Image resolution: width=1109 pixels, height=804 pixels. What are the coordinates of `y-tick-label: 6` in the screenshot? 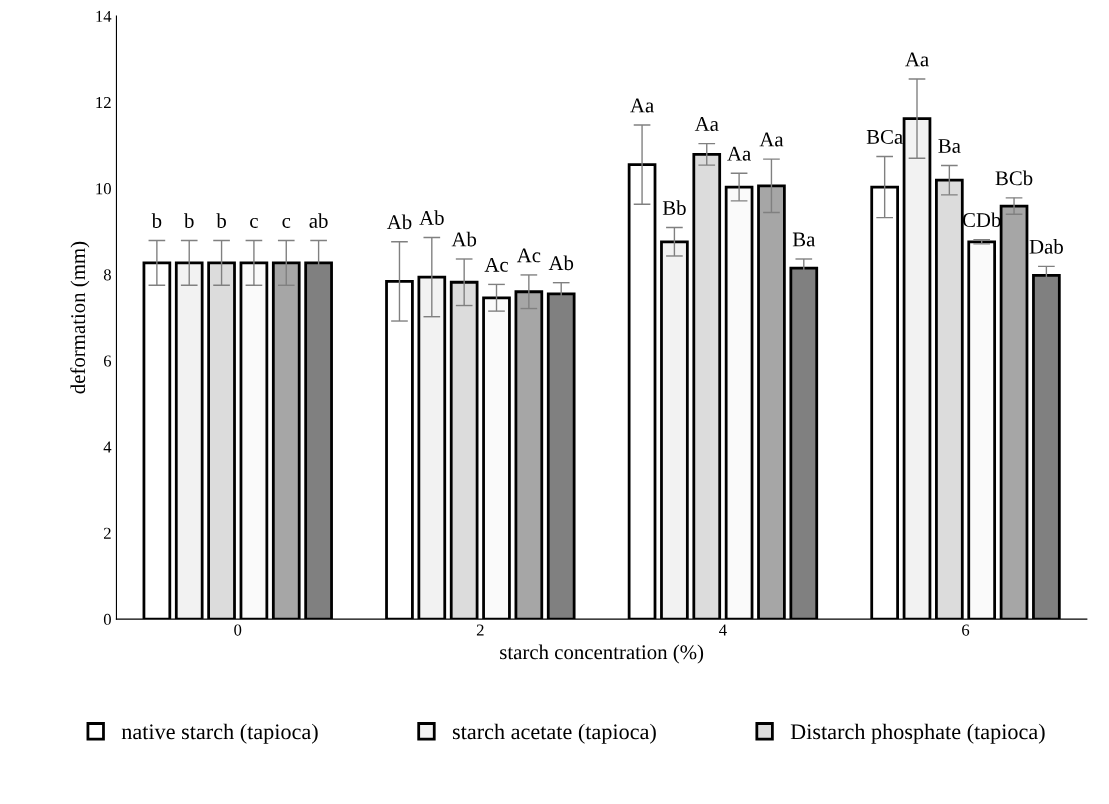 It's located at (107, 361).